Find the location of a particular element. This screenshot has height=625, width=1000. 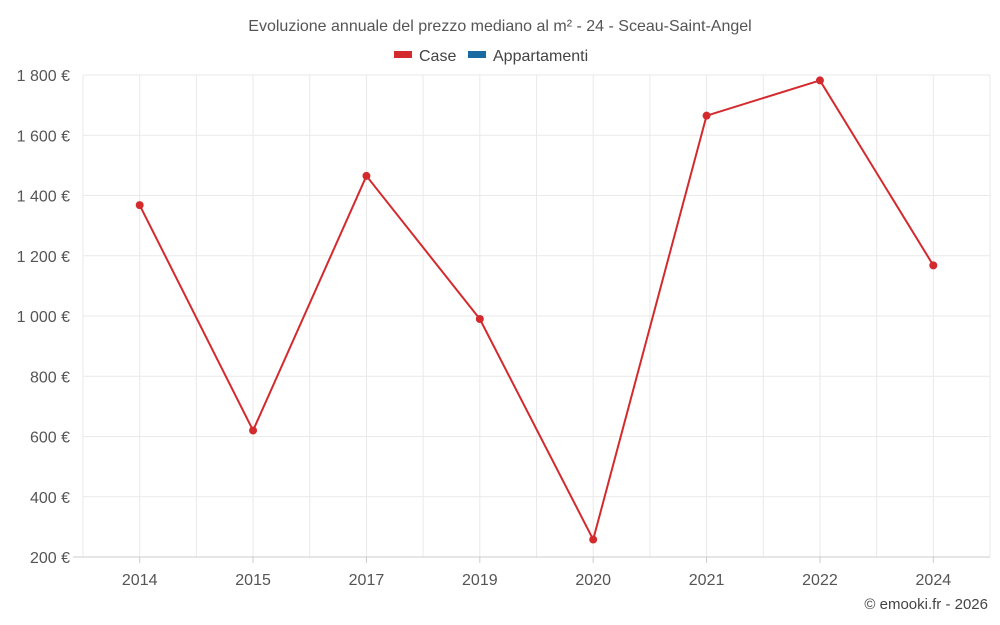

legend-label-appartamenti: Appartamenti is located at coordinates (540, 56).